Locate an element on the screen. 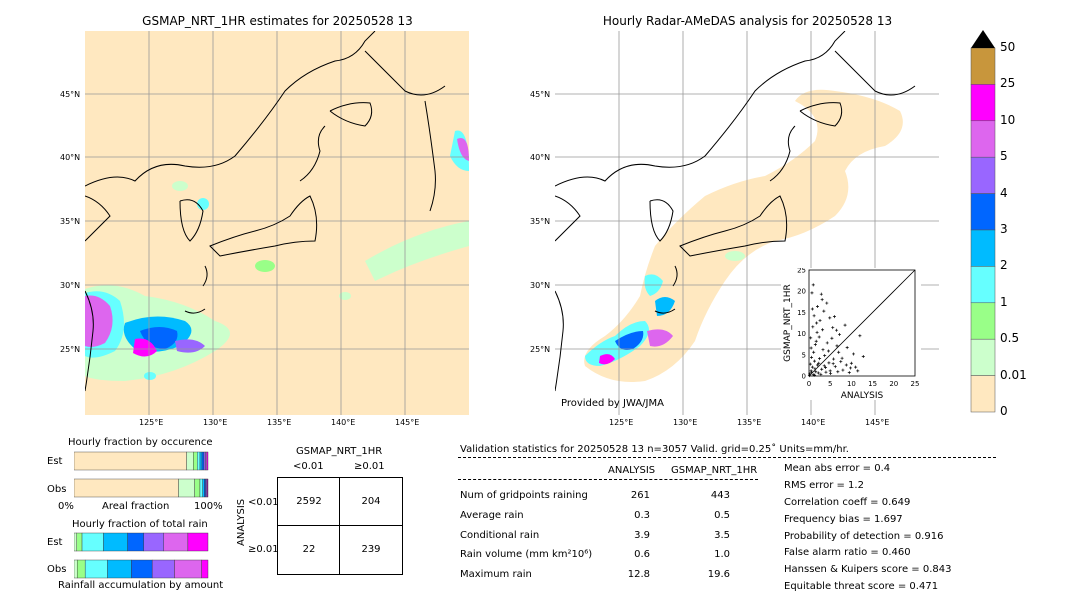 The width and height of the screenshot is (1080, 612). contingency-col-1: ≥0.01 is located at coordinates (369, 466).